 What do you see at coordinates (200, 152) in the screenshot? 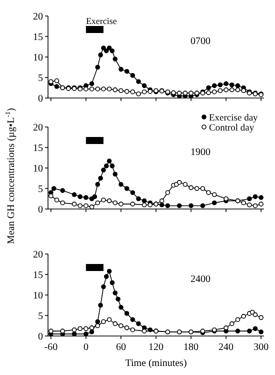
I see `annotation: 1900` at bounding box center [200, 152].